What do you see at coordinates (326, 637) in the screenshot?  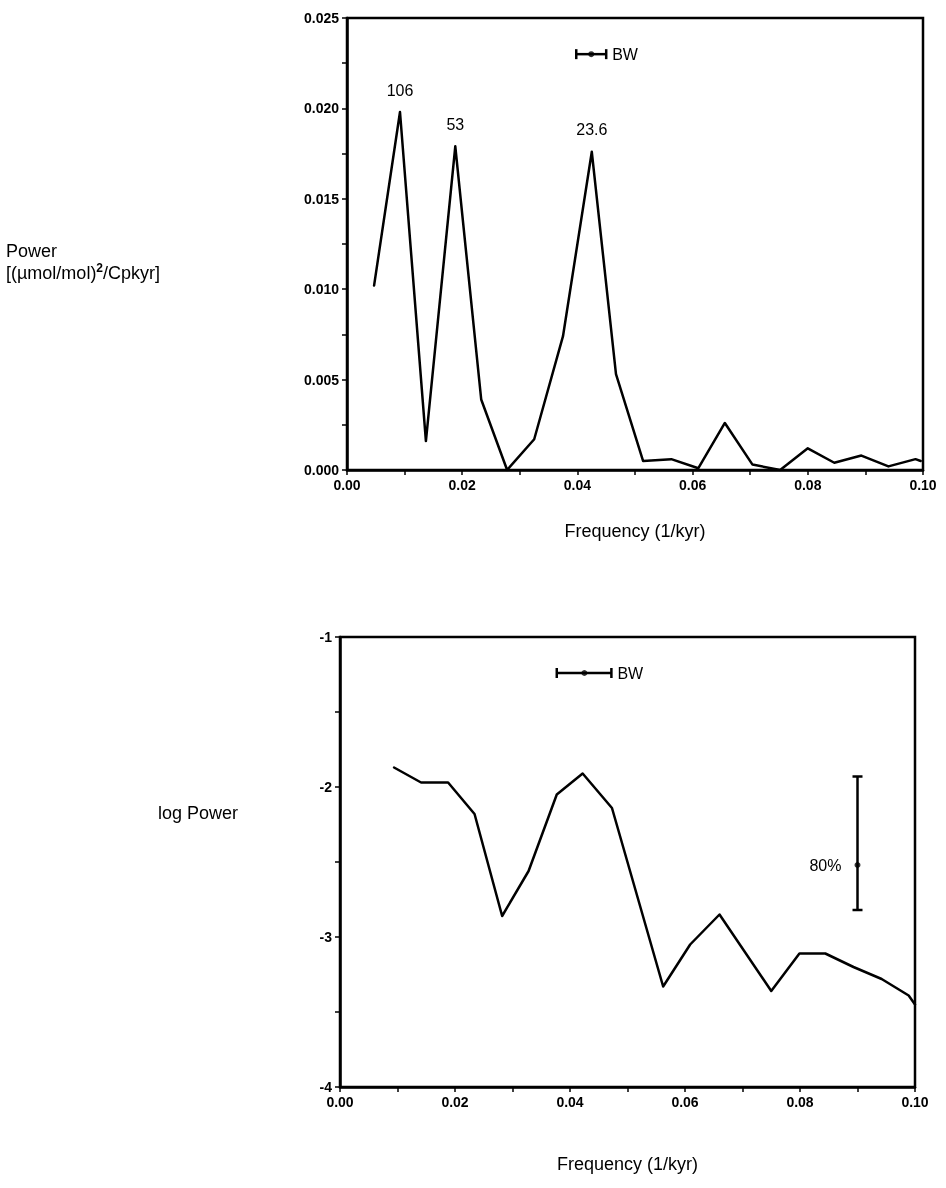 I see `y-tick-label: -1` at bounding box center [326, 637].